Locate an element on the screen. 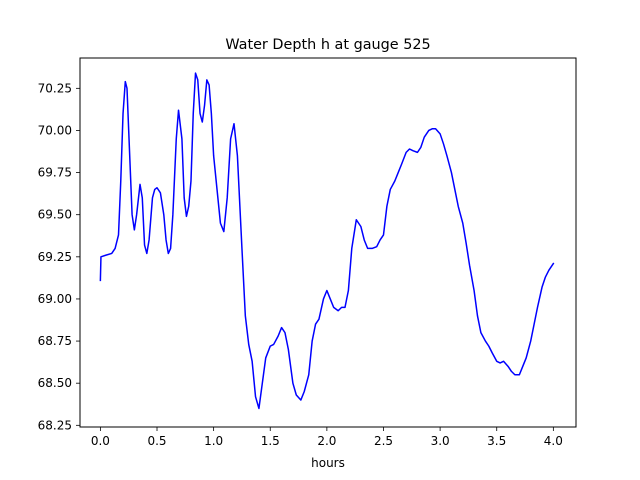 The image size is (640, 480). chart-title: Water Depth h at gauge 525 is located at coordinates (327, 45).